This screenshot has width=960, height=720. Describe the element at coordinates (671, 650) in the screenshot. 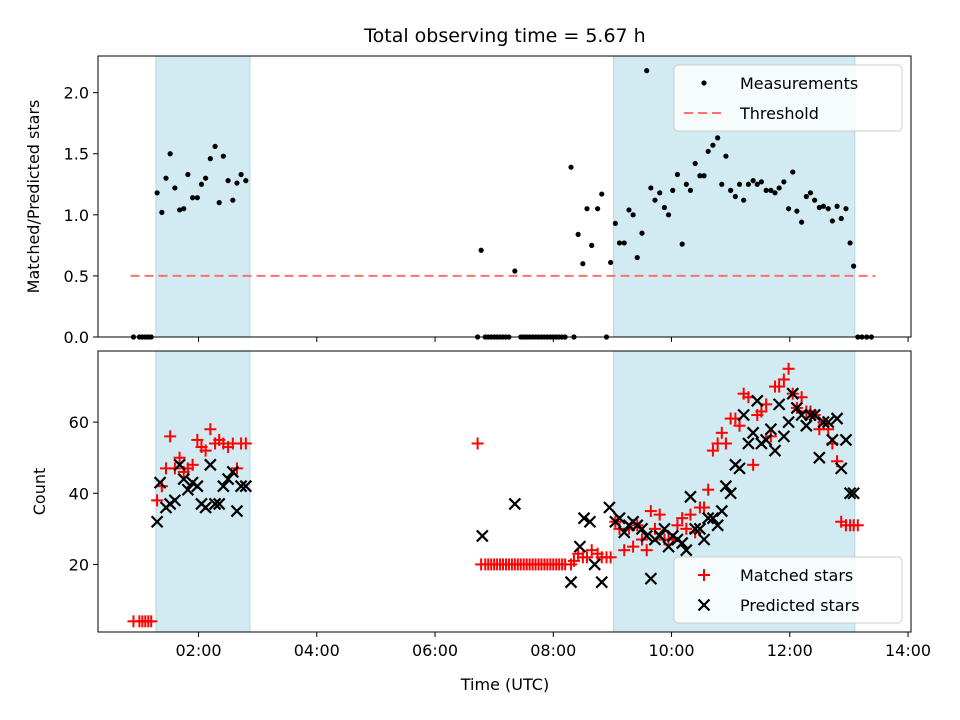

I see `x-tick-label: 10:00` at that location.